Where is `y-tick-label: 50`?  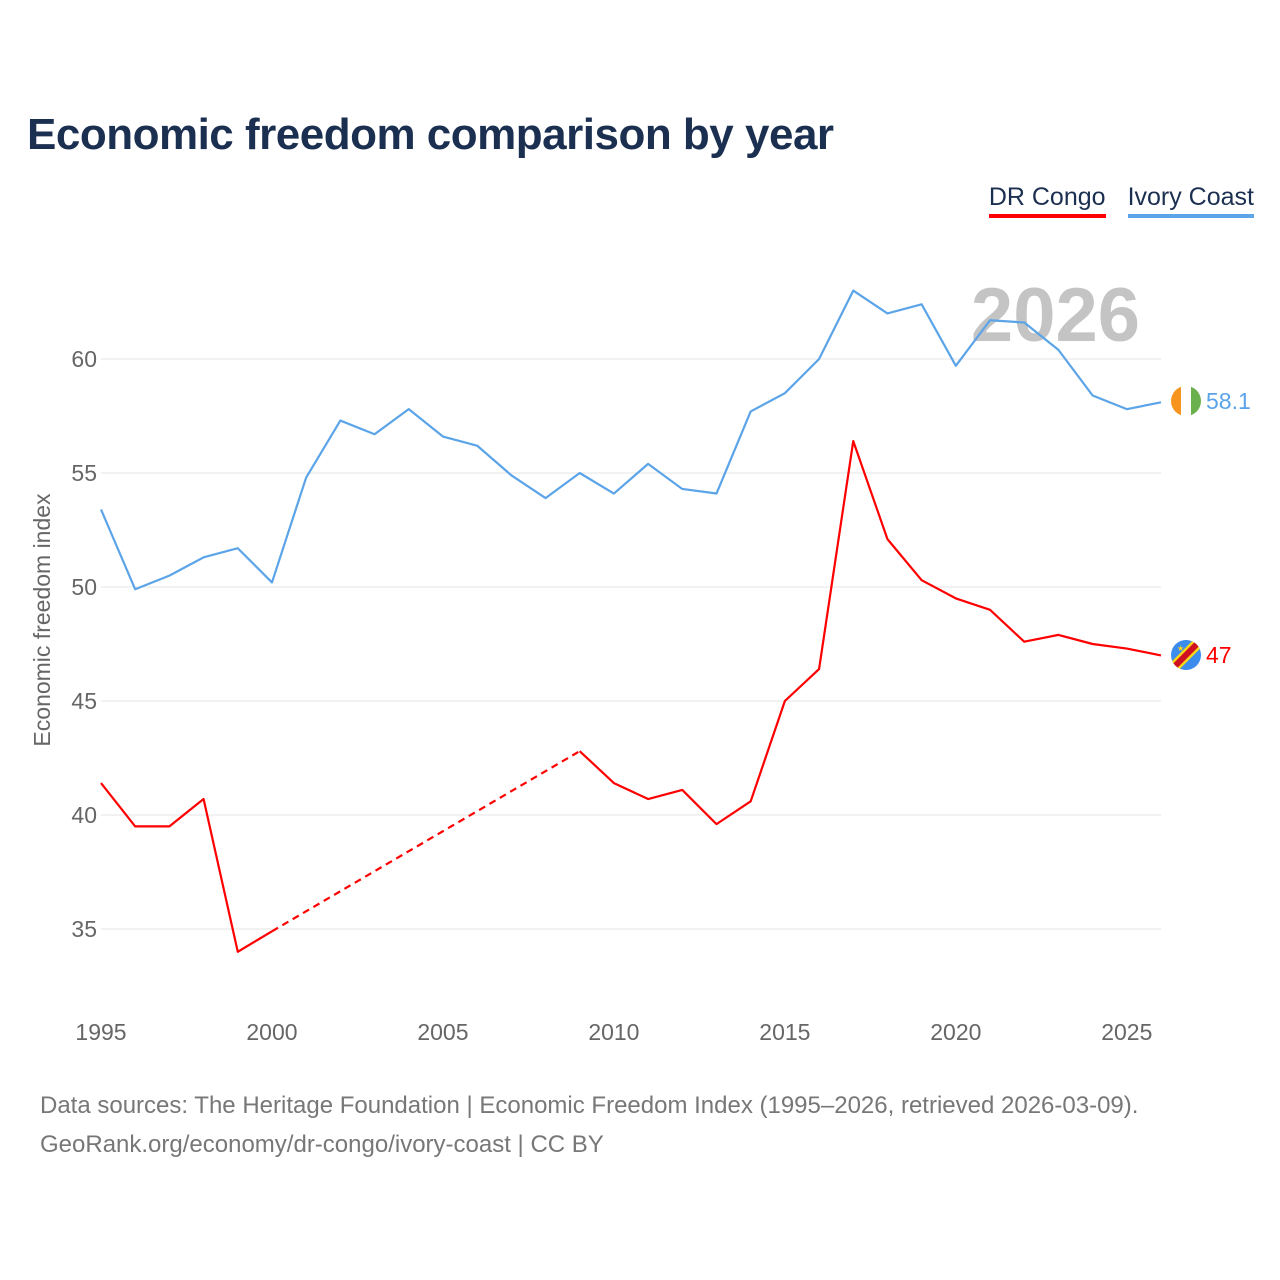 y-tick-label: 50 is located at coordinates (84, 587).